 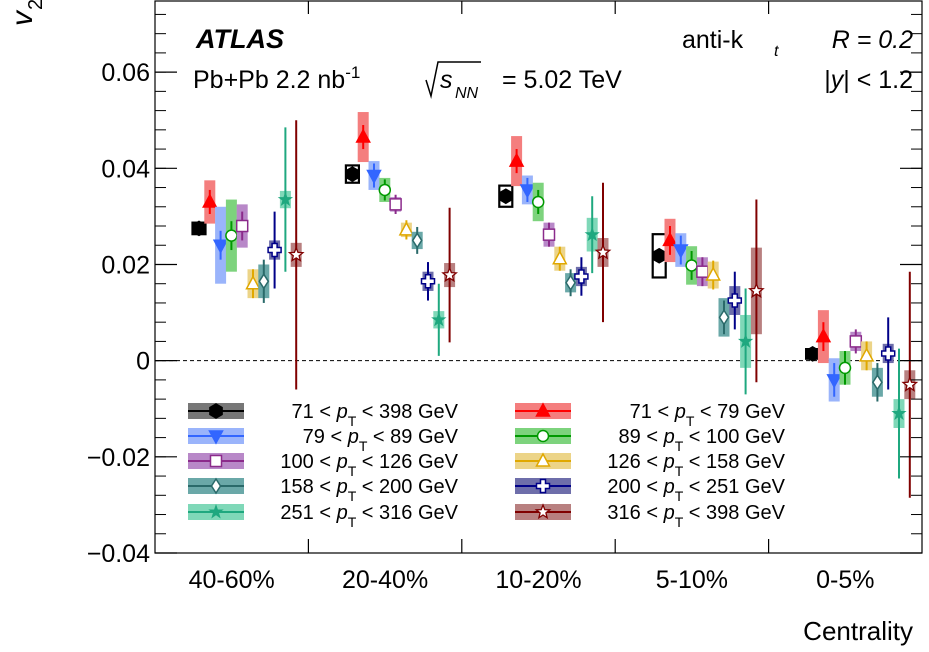 I want to click on y-tick-label: 0.02, so click(x=125, y=265).